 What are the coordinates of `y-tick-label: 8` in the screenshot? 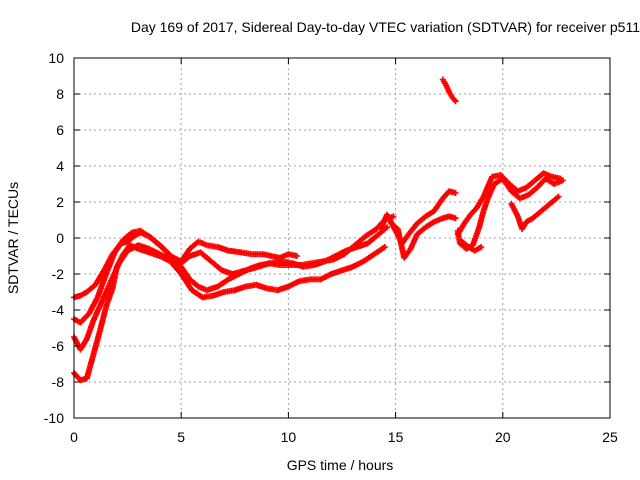 It's located at (60, 94).